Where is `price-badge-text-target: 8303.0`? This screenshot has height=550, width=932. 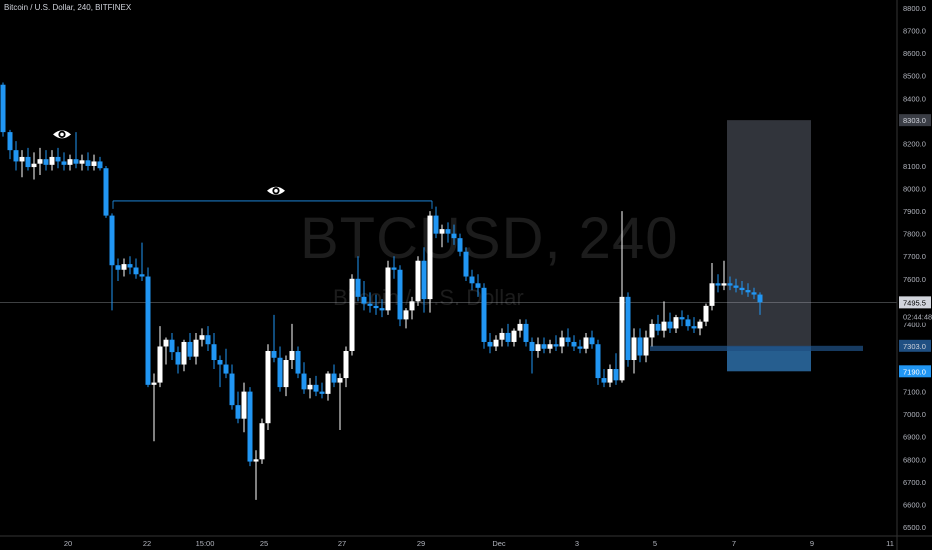
price-badge-text-target: 8303.0 is located at coordinates (914, 120).